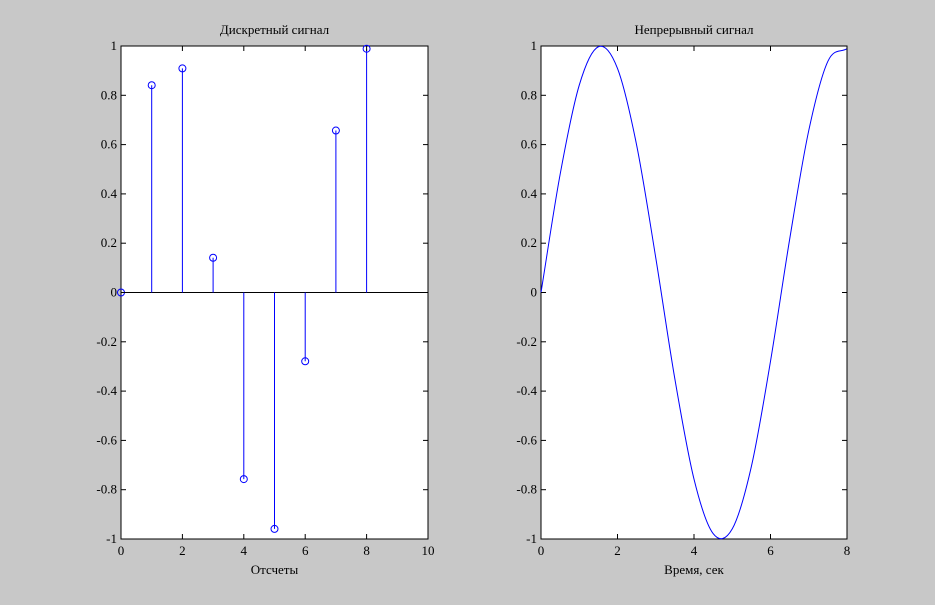  What do you see at coordinates (109, 193) in the screenshot?
I see `discrete-ytick-label: 0.4` at bounding box center [109, 193].